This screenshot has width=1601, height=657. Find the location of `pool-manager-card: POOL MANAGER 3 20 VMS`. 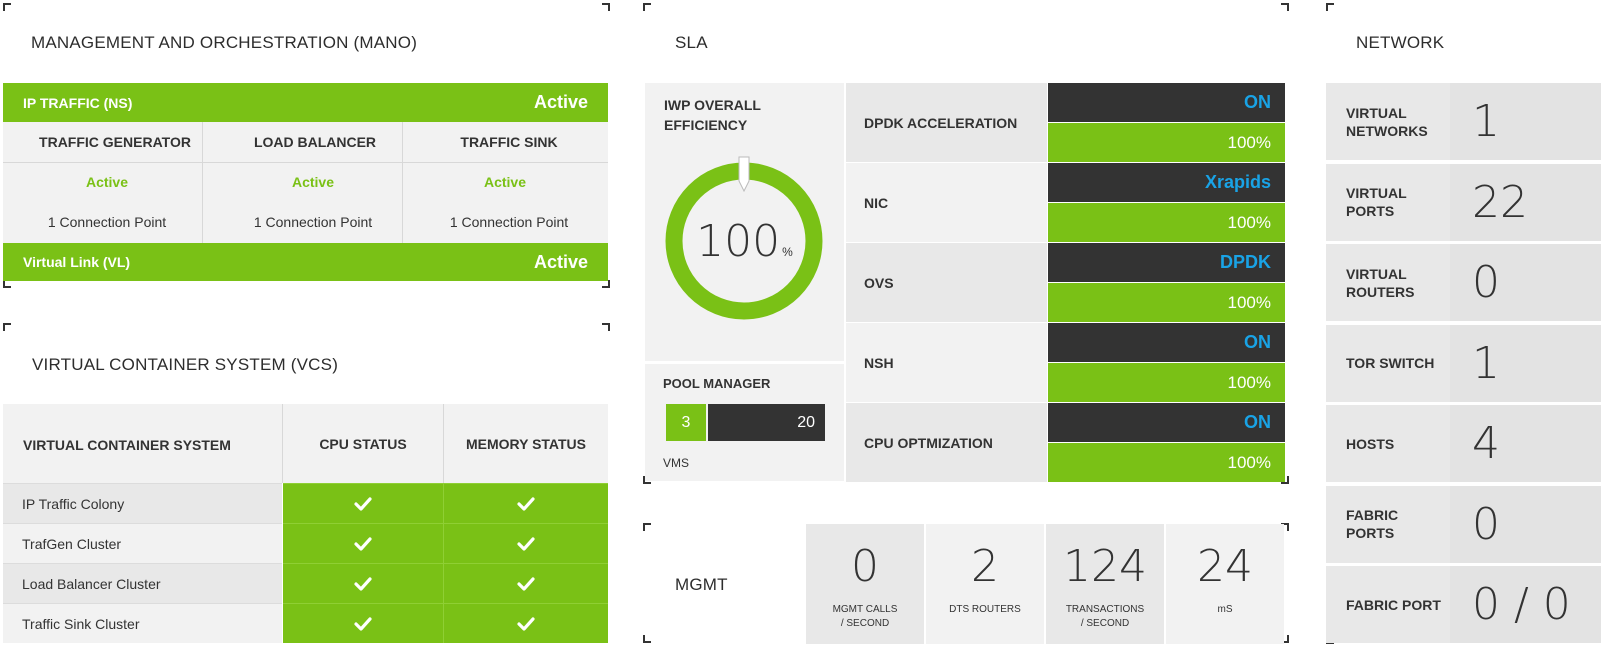

pool-manager-card: POOL MANAGER 3 20 VMS is located at coordinates (744, 422).